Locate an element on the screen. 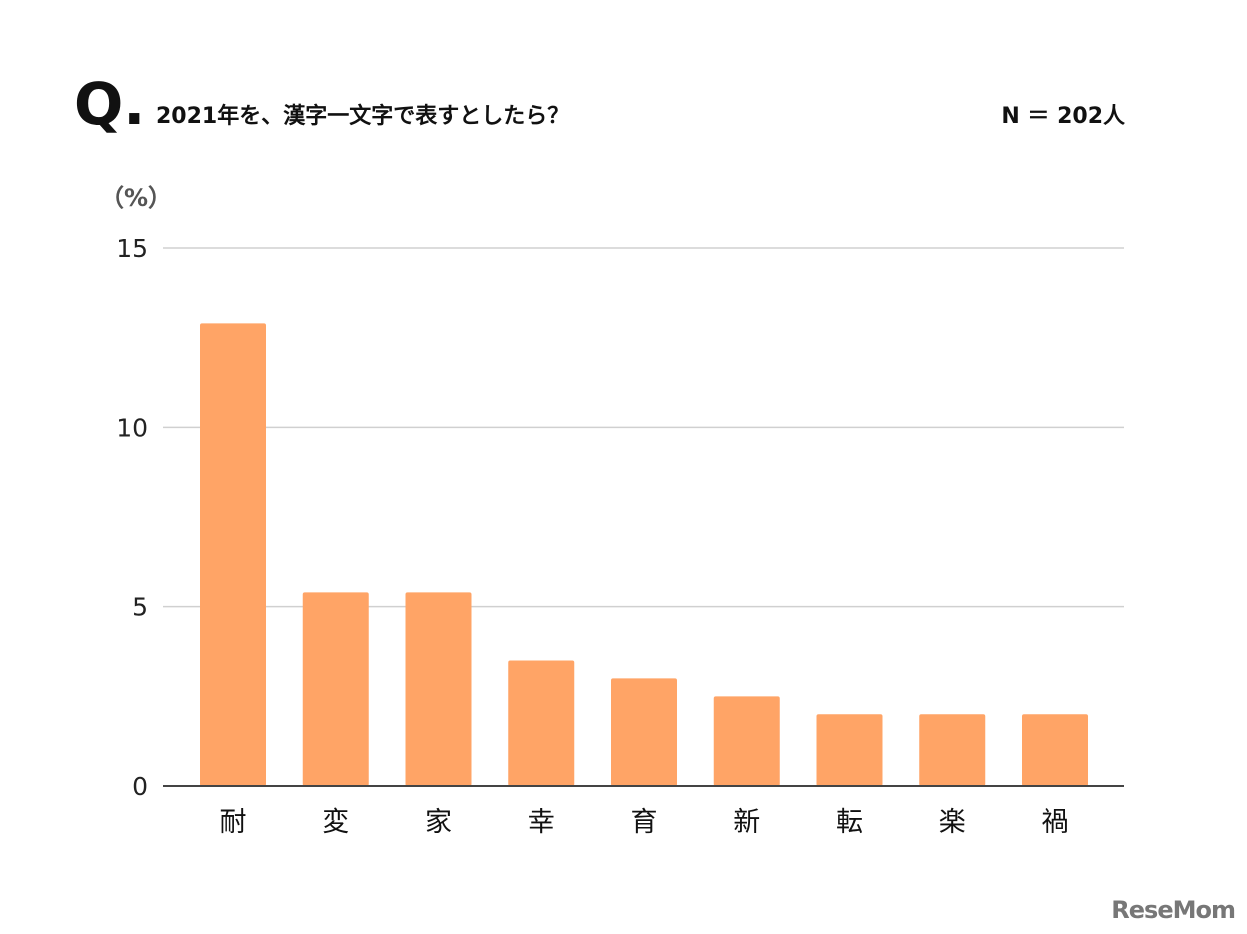 This screenshot has height=934, width=1247. x-tick-label: 新 is located at coordinates (746, 822).